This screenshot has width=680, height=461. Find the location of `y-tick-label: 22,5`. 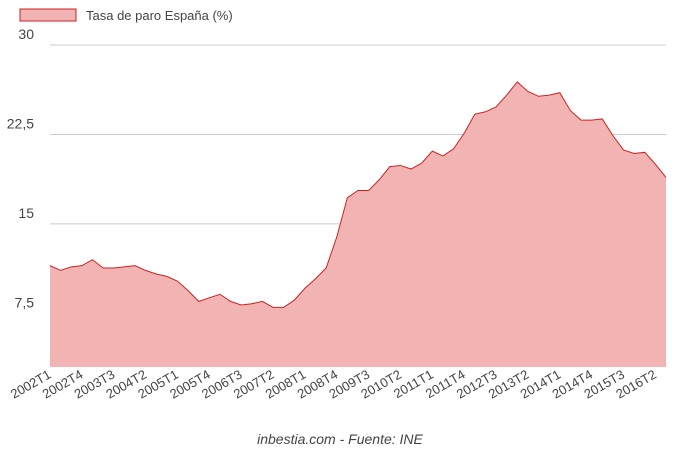

y-tick-label: 22,5 is located at coordinates (20, 123).